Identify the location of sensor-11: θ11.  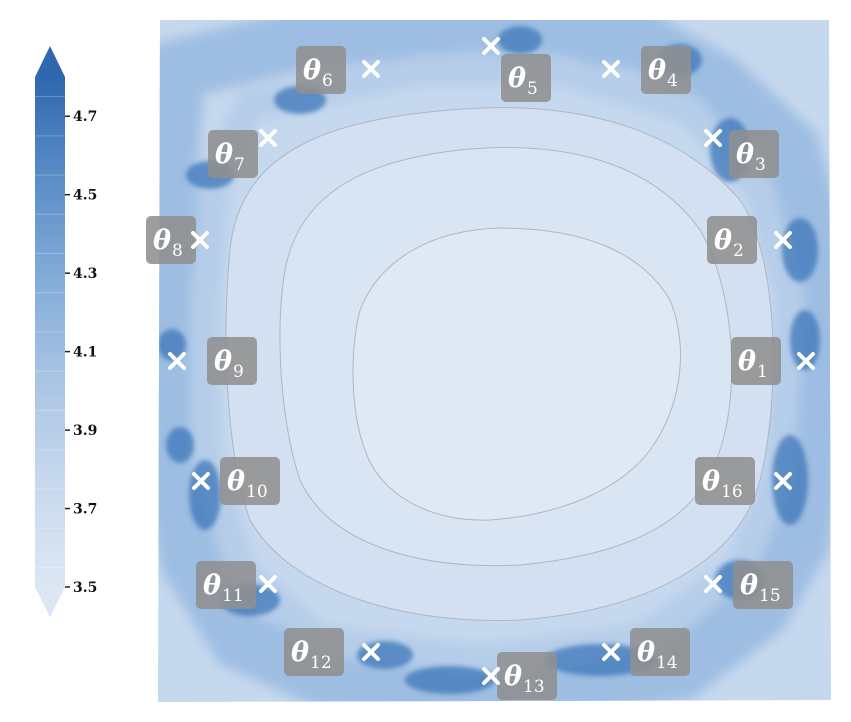
(236, 585).